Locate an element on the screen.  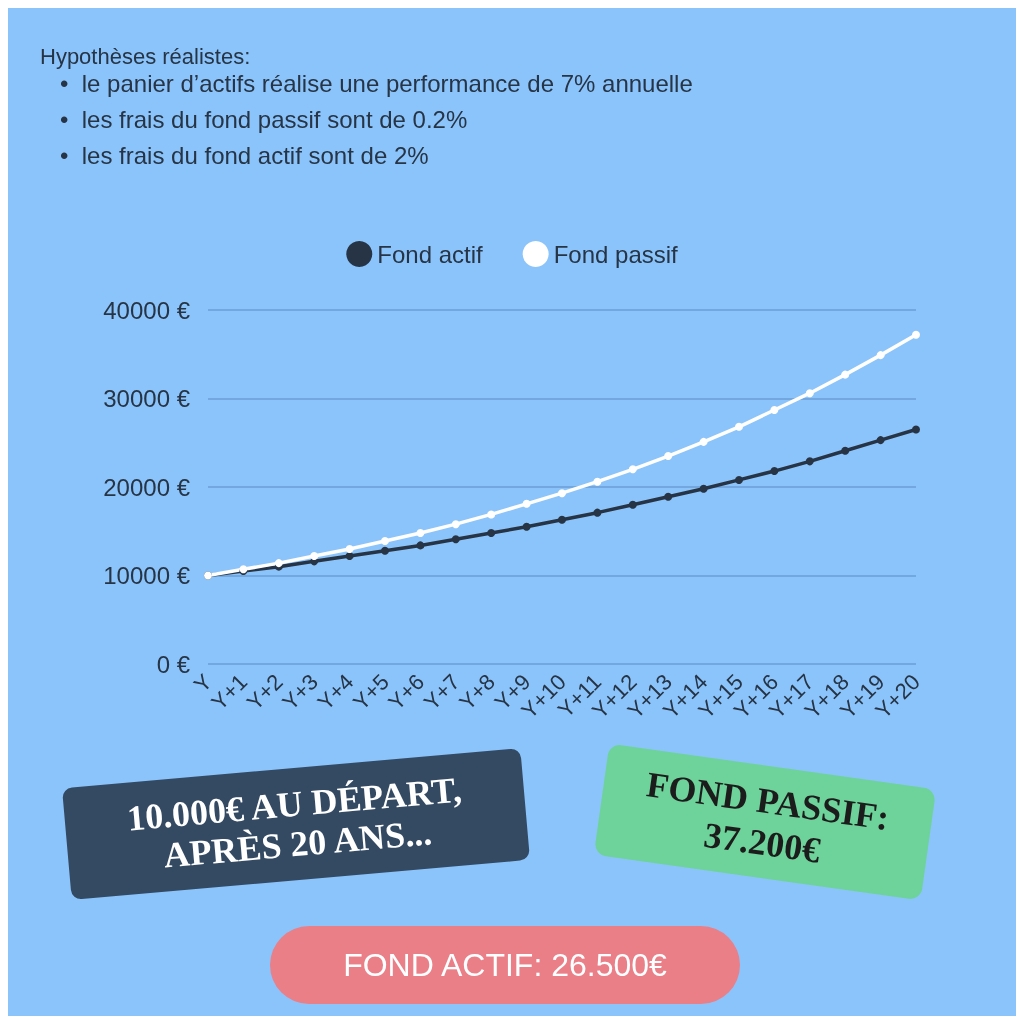
text: • les frais du fond passif sont de 0.2% is located at coordinates (264, 120).